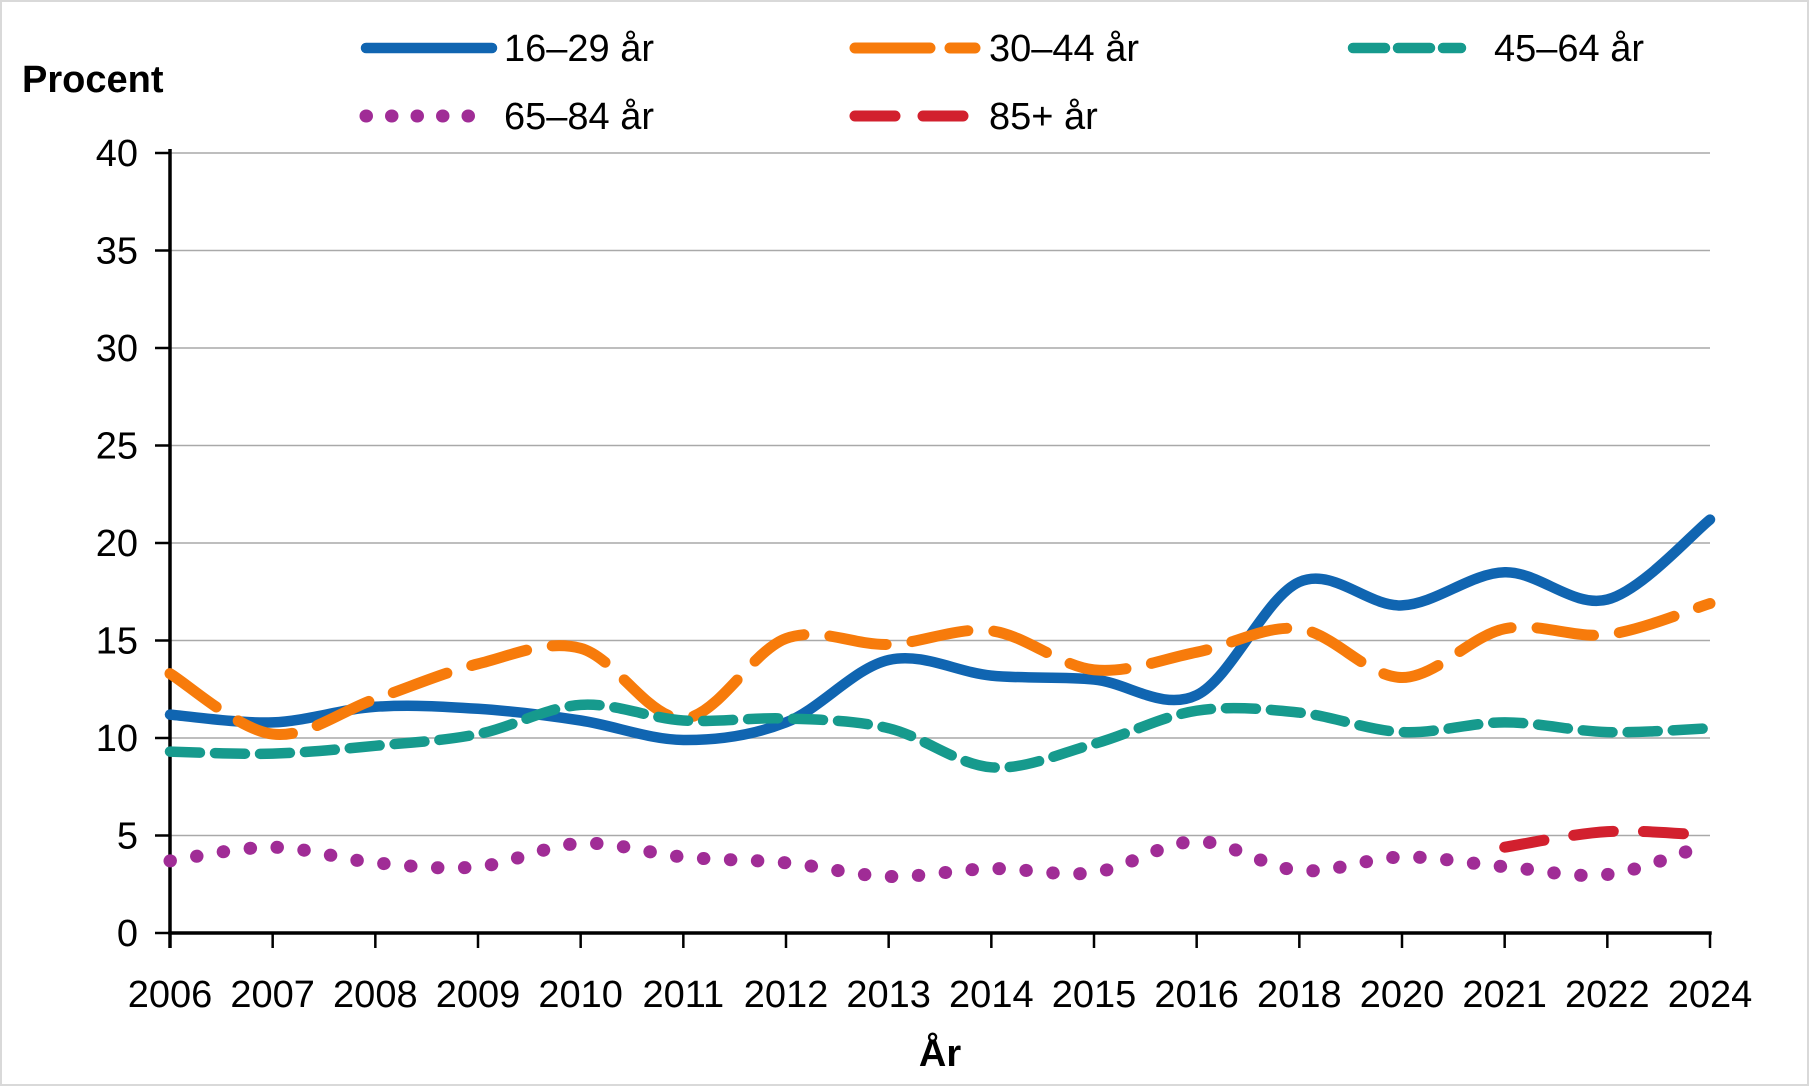  I want to click on y-axis-tick-labels: 0 5 10 15 20 25 30 35 40, so click(117, 544).